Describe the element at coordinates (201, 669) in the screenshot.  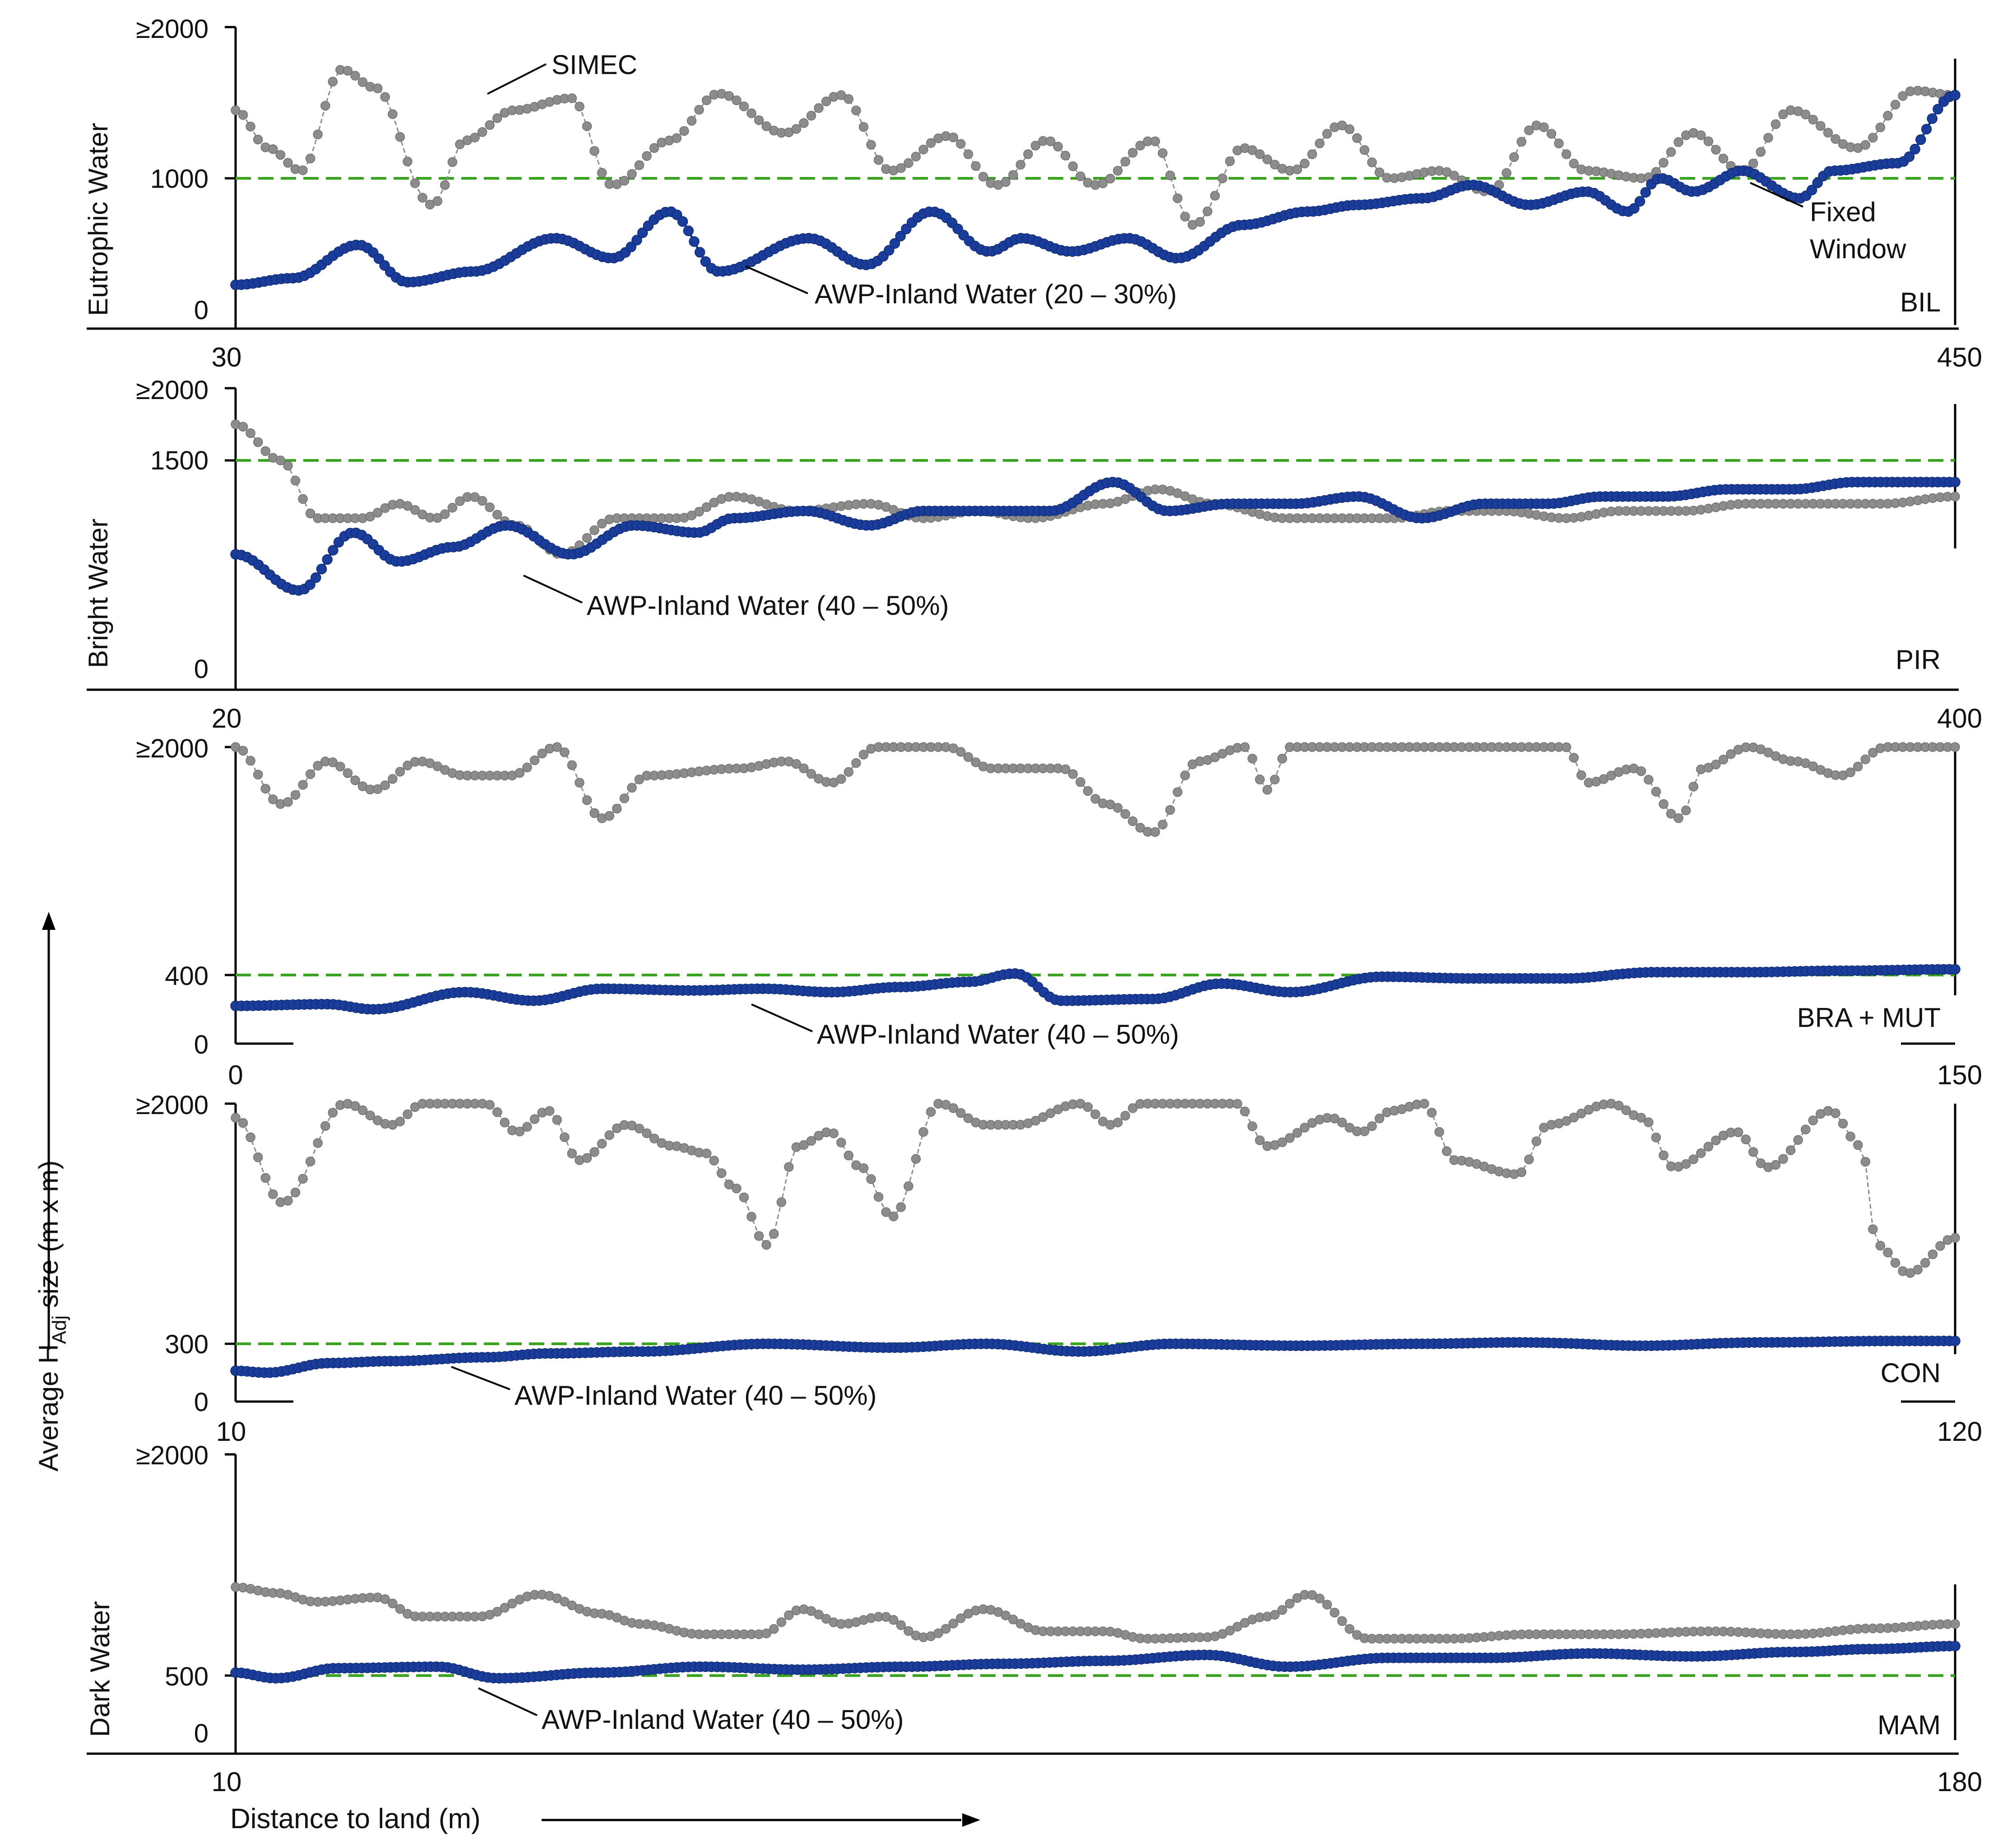
I see `panel-pir-ytick-zero: 0` at that location.